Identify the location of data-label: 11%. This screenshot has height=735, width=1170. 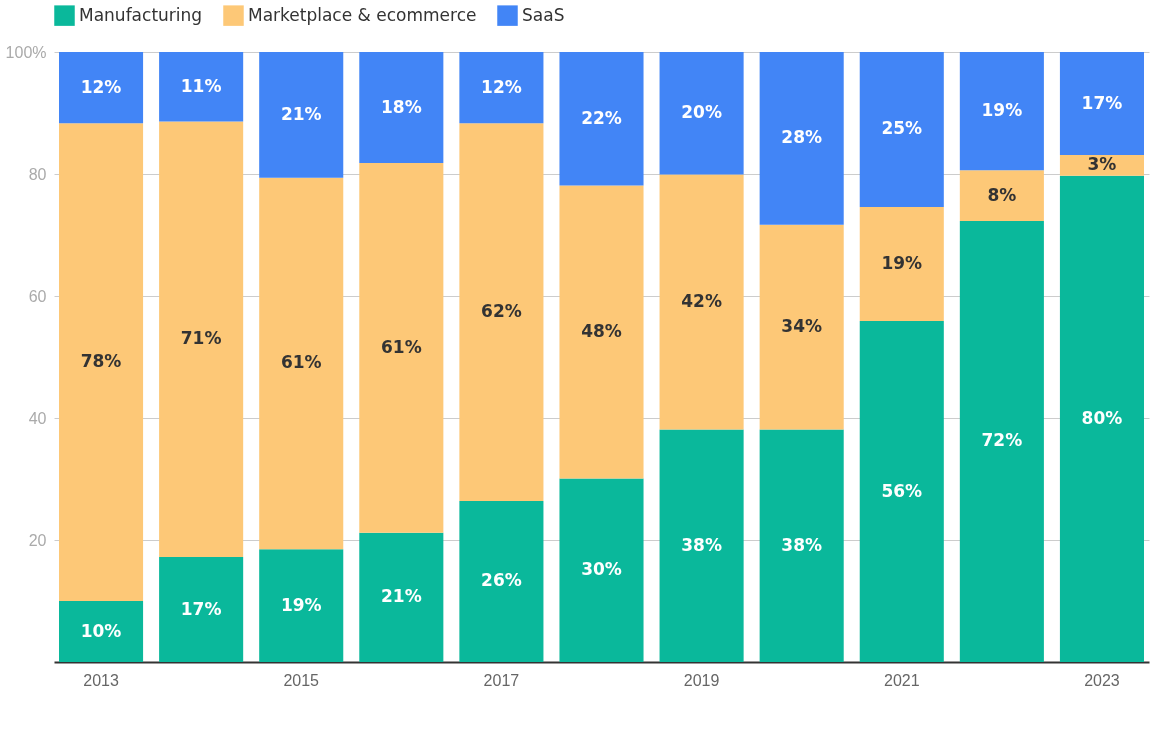
(201, 85).